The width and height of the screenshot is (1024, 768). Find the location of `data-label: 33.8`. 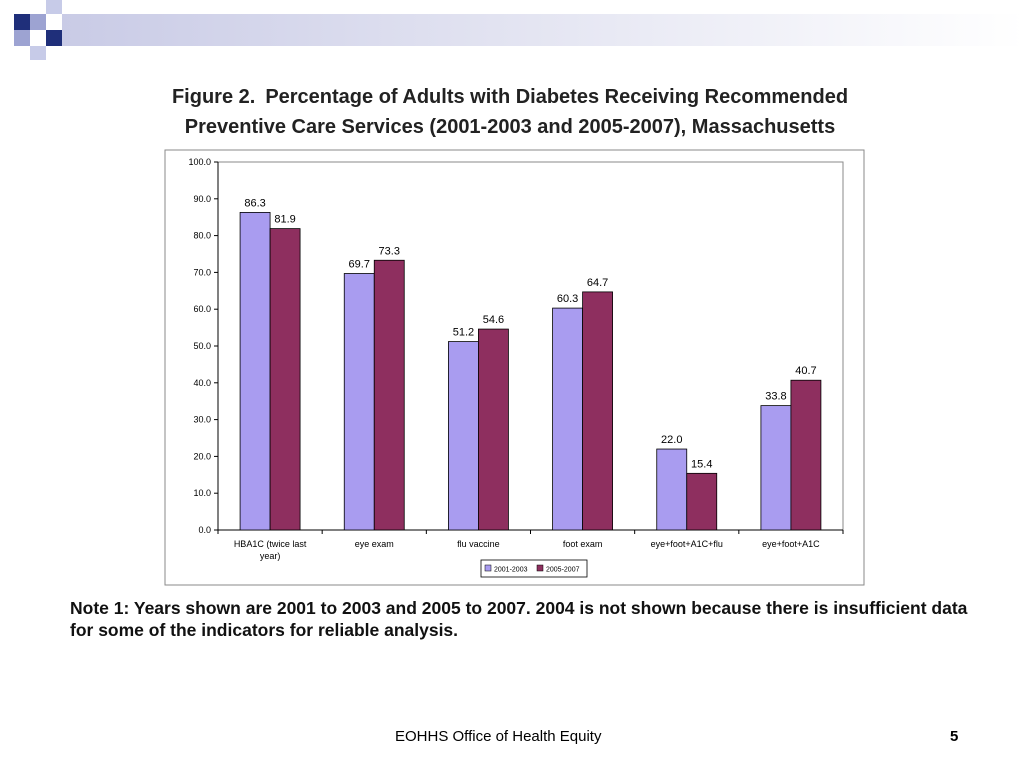

data-label: 33.8 is located at coordinates (775, 397).